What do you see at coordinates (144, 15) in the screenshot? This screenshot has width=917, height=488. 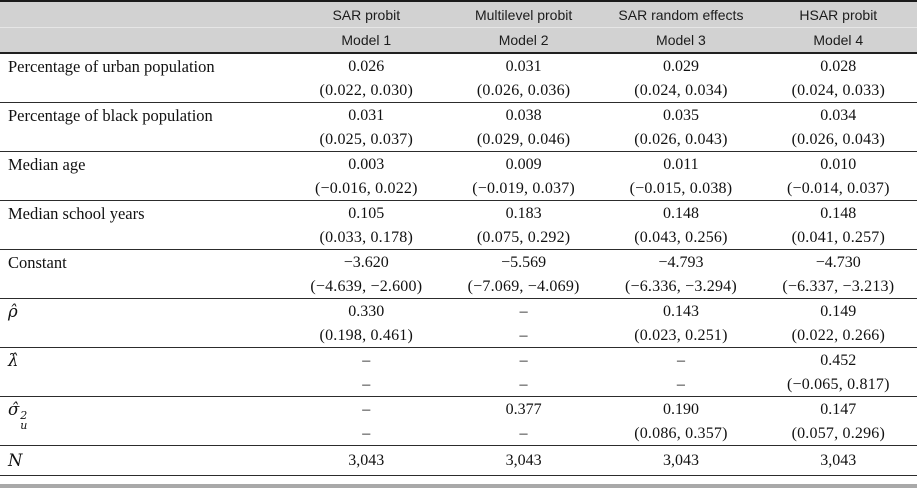 I see `header-spacer` at bounding box center [144, 15].